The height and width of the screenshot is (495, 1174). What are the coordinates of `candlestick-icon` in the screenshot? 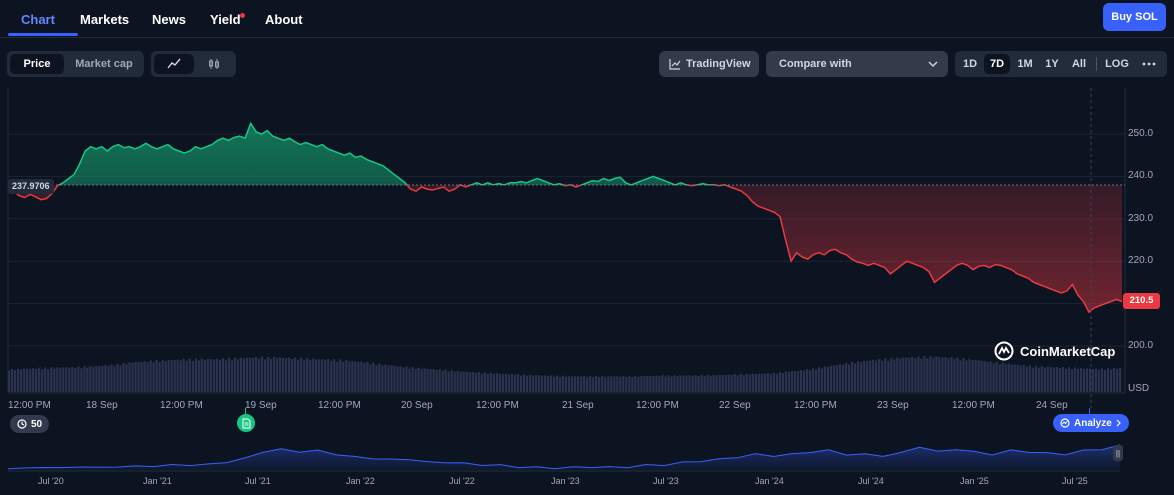 It's located at (214, 64).